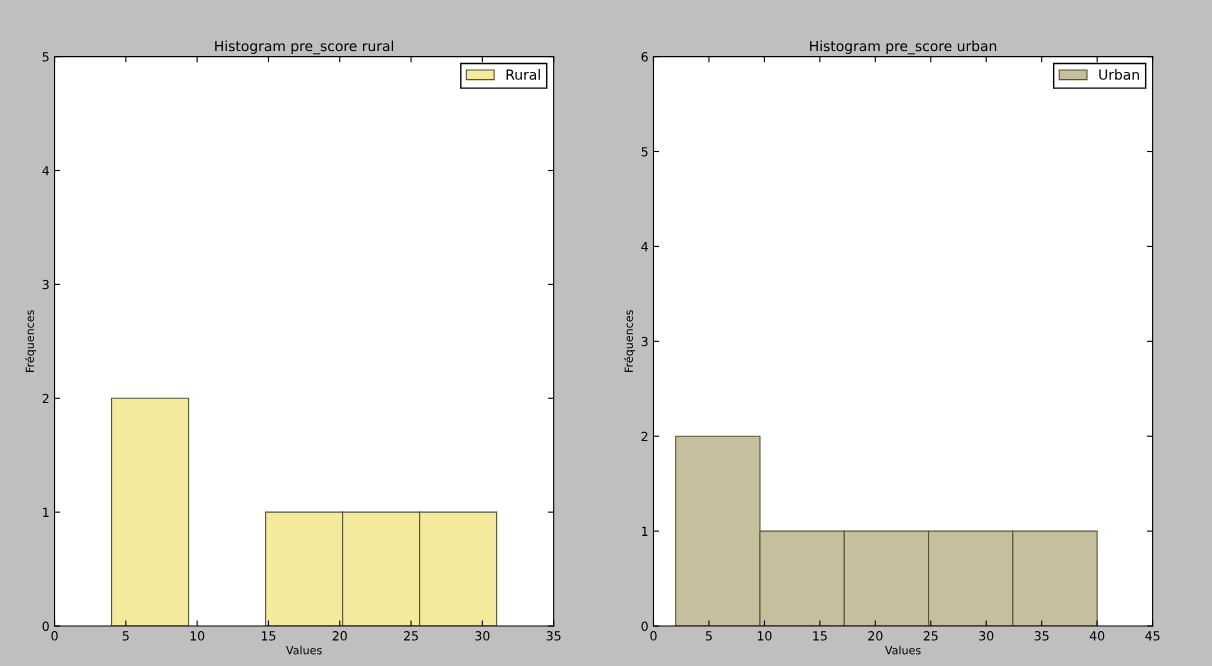 Image resolution: width=1212 pixels, height=666 pixels. I want to click on y-tick-label: 6, so click(644, 57).